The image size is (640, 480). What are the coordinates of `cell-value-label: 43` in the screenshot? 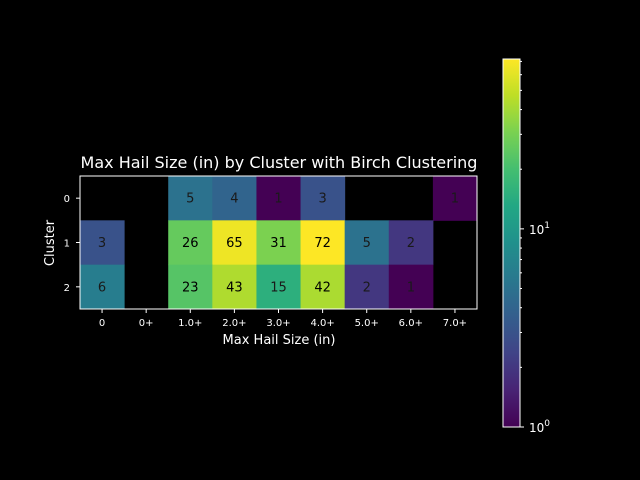 It's located at (234, 287).